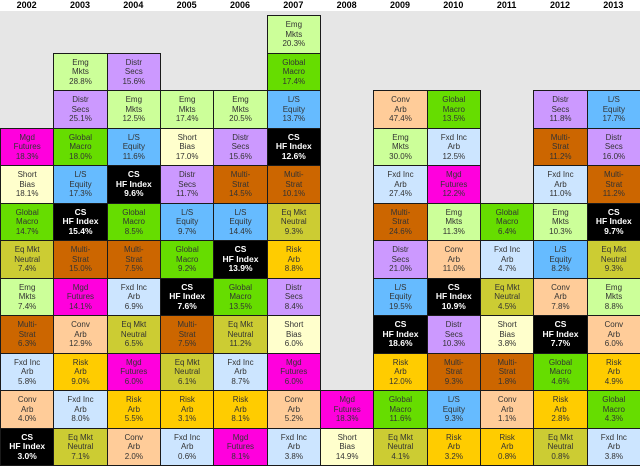 The width and height of the screenshot is (640, 466). What do you see at coordinates (560, 194) in the screenshot?
I see `return-value: 11.0%` at bounding box center [560, 194].